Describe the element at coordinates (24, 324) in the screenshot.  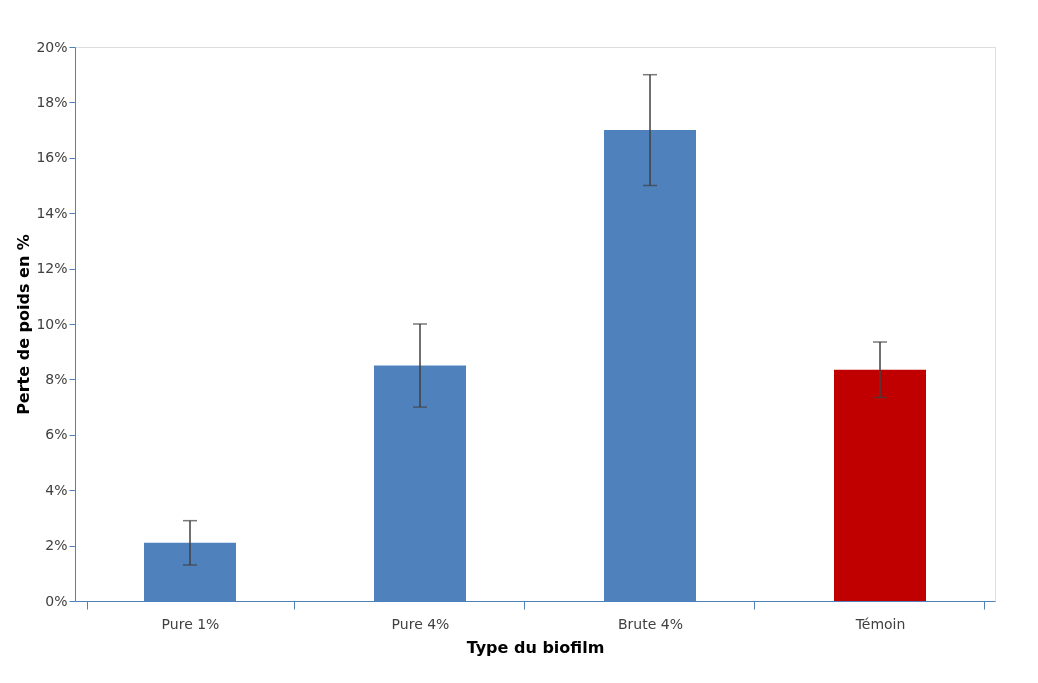
I see `y-axis-title: Perte de poids en %` at that location.